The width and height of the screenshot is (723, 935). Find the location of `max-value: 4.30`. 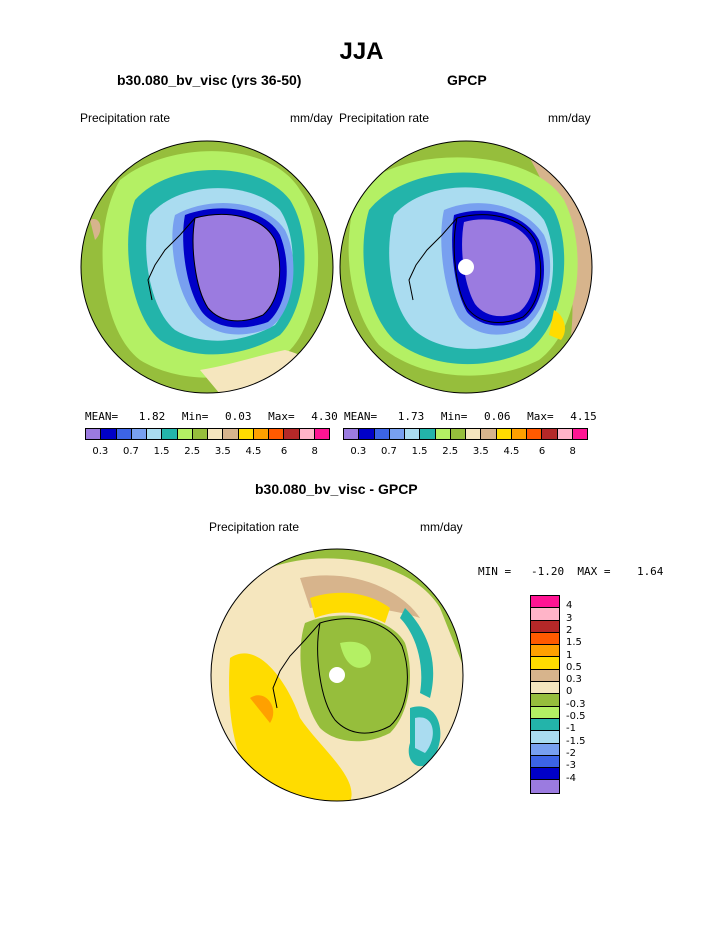

max-value: 4.30 is located at coordinates (324, 416).